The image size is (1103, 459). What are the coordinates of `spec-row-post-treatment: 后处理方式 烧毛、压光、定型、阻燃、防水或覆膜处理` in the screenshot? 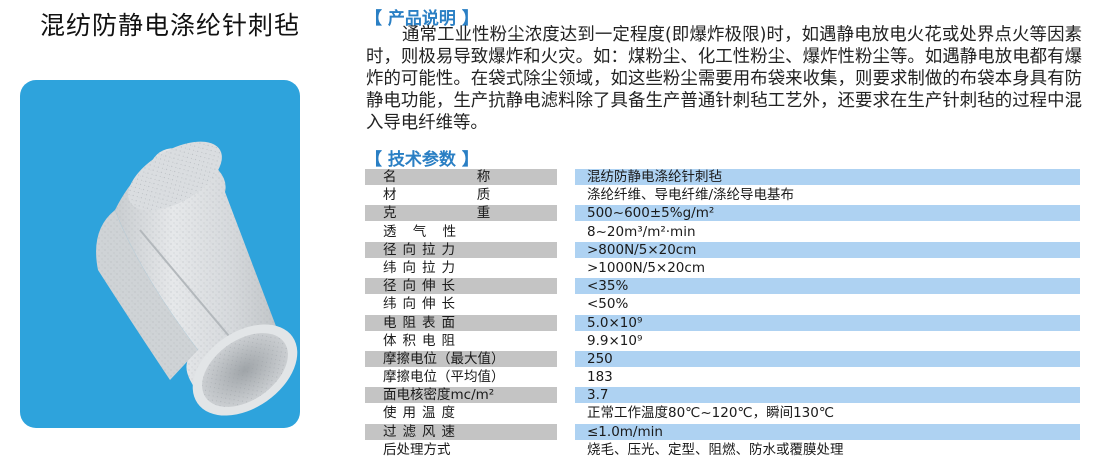 It's located at (722, 450).